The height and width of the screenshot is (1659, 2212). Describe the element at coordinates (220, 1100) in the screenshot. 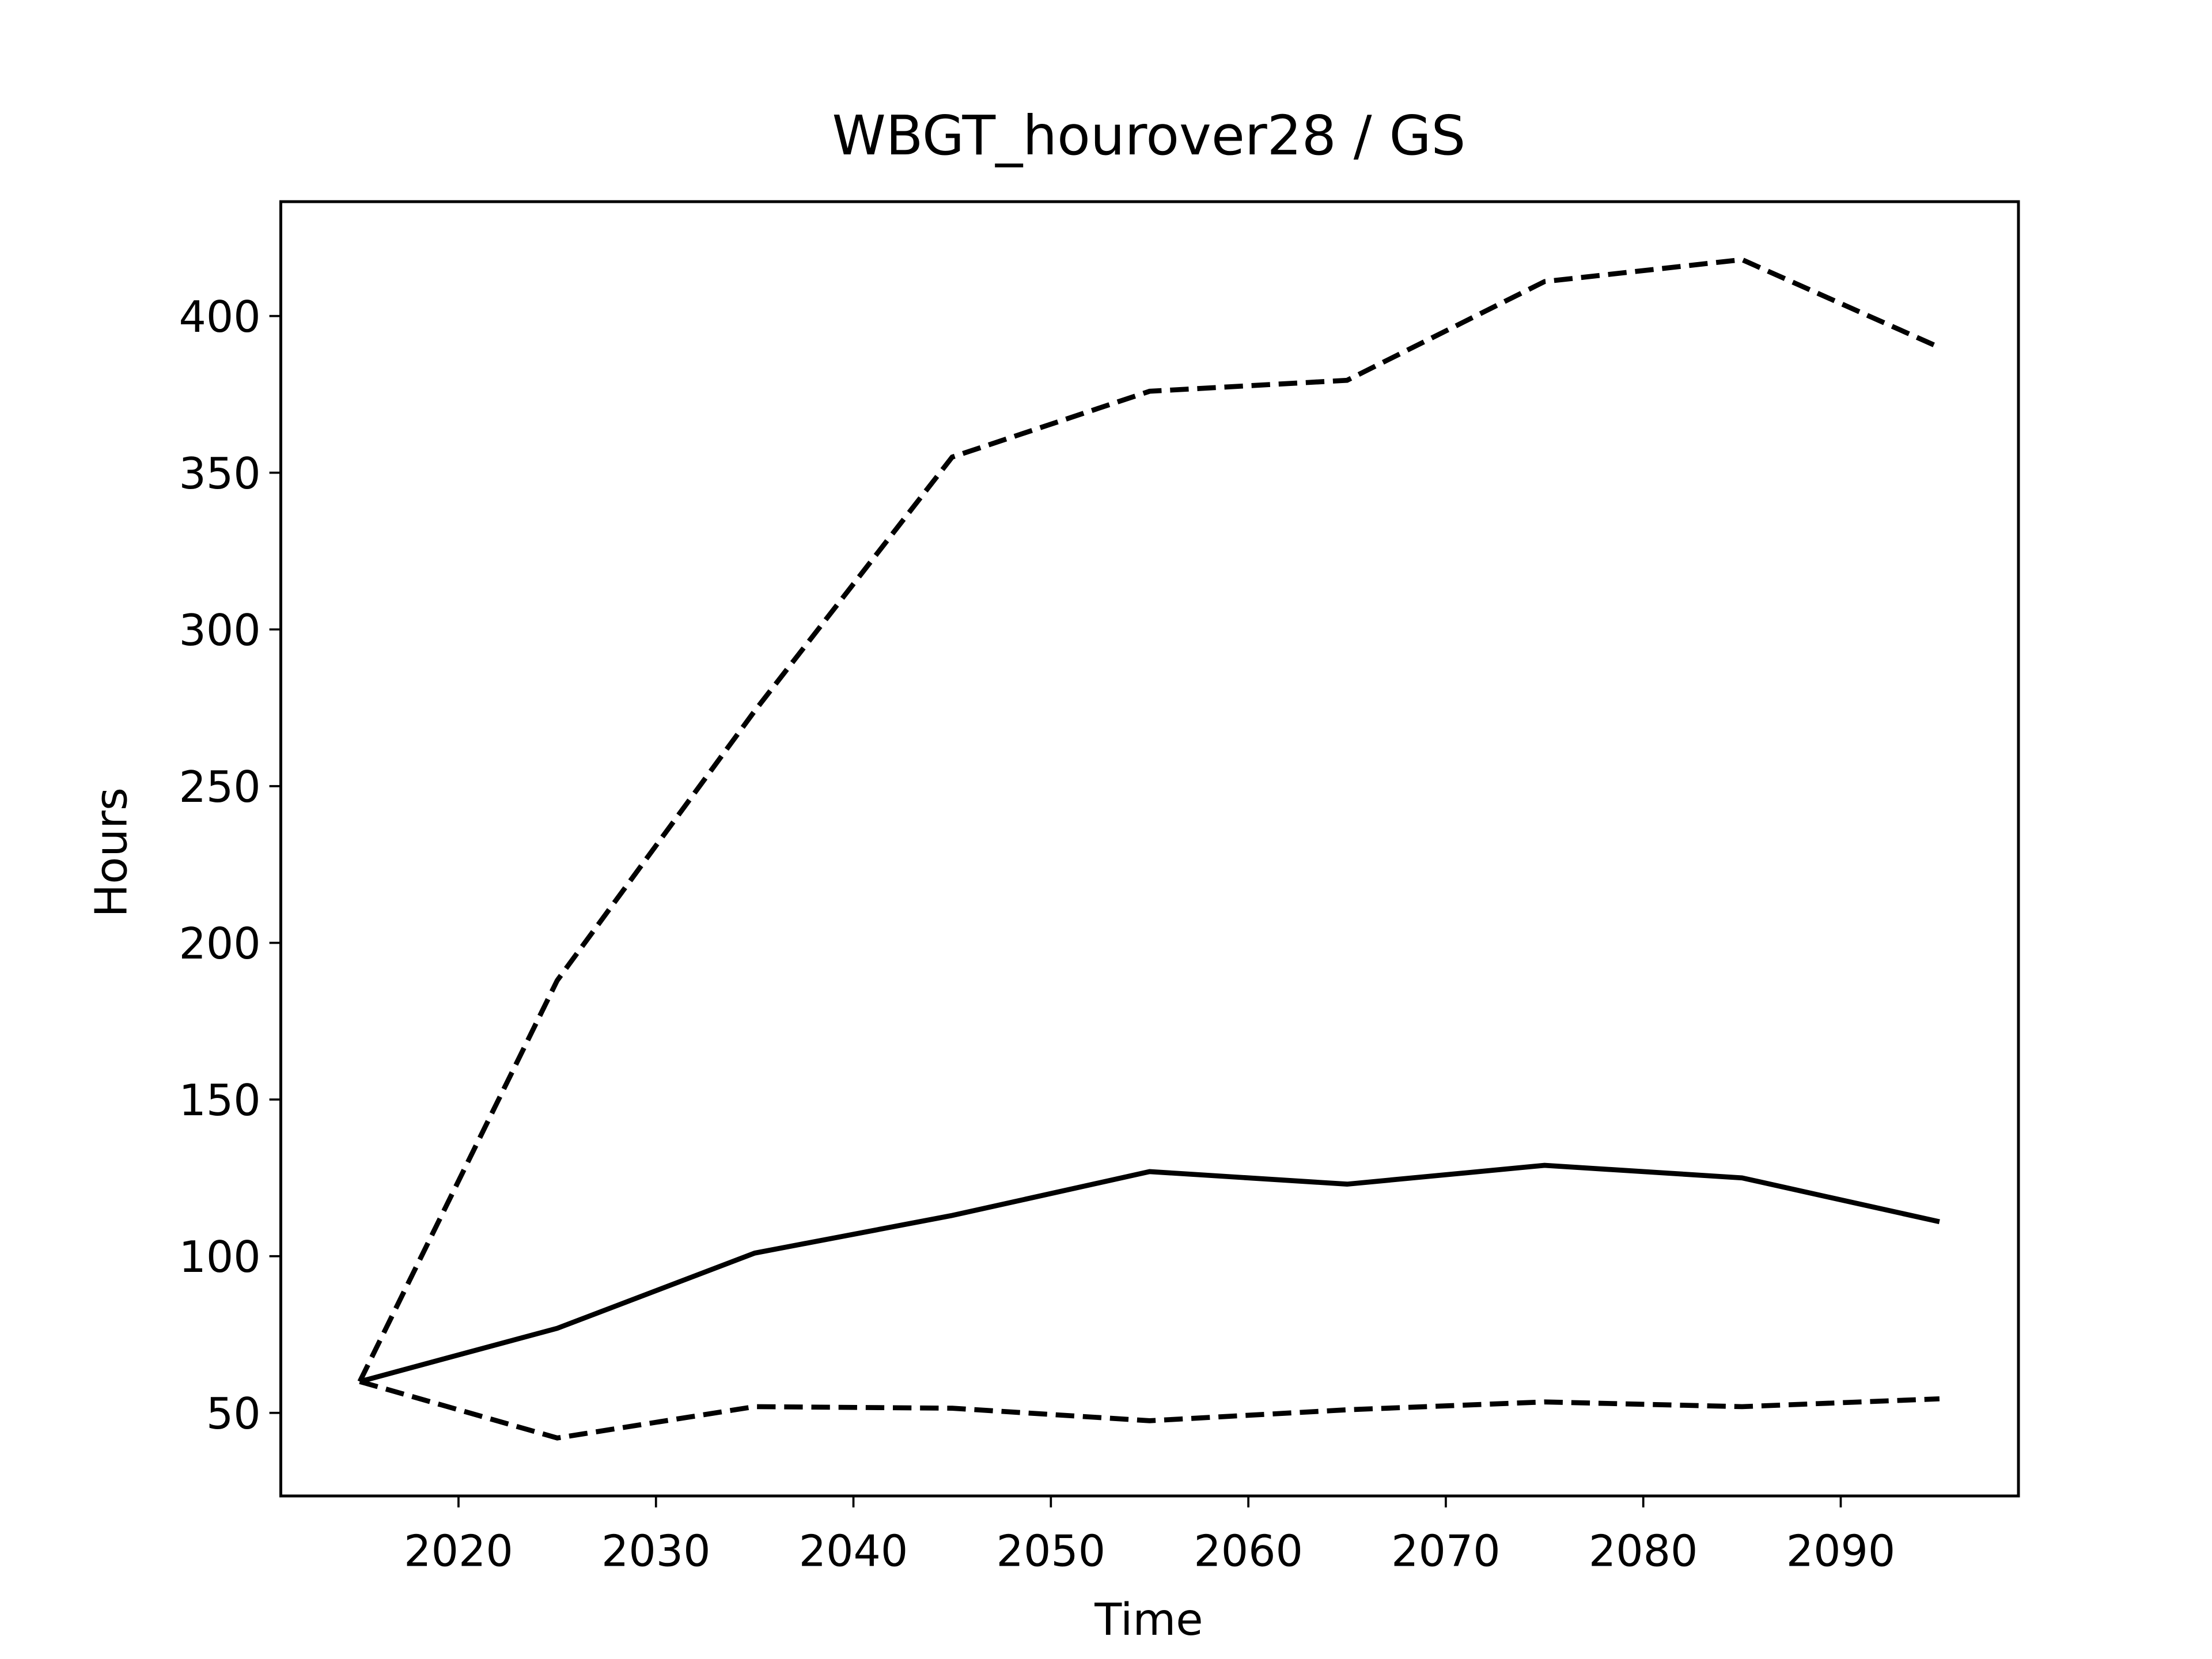

I see `y-tick-label: 150` at that location.